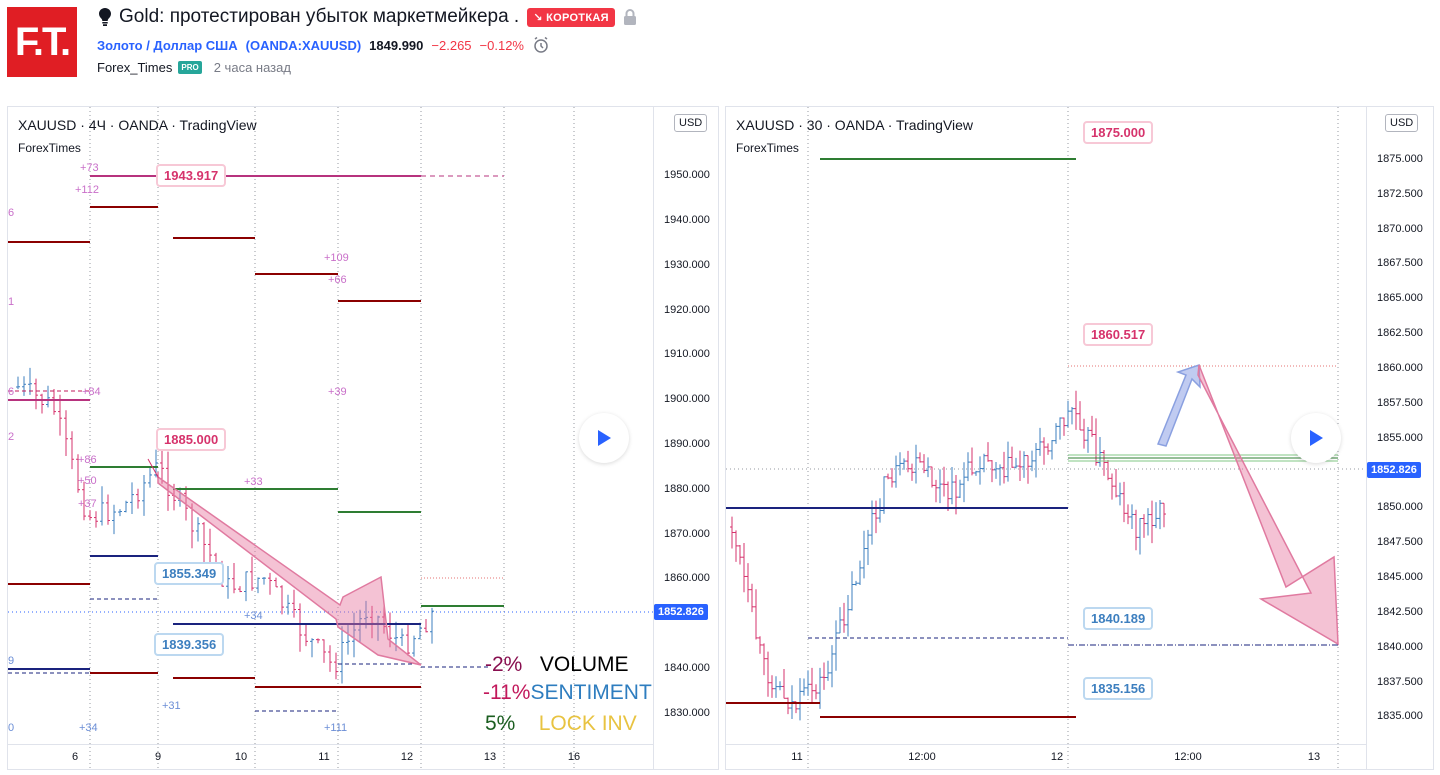 The width and height of the screenshot is (1440, 775). I want to click on right-candles, so click(948, 555).